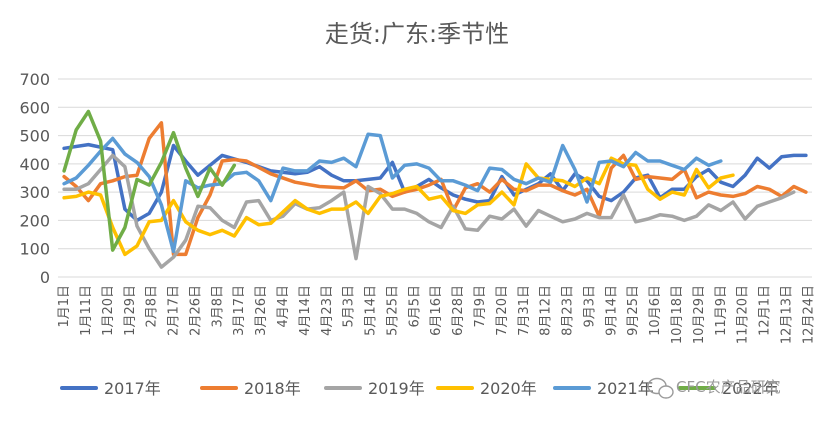  Describe the element at coordinates (611, 310) in the screenshot. I see `x-tick-label: 9月14日` at that location.